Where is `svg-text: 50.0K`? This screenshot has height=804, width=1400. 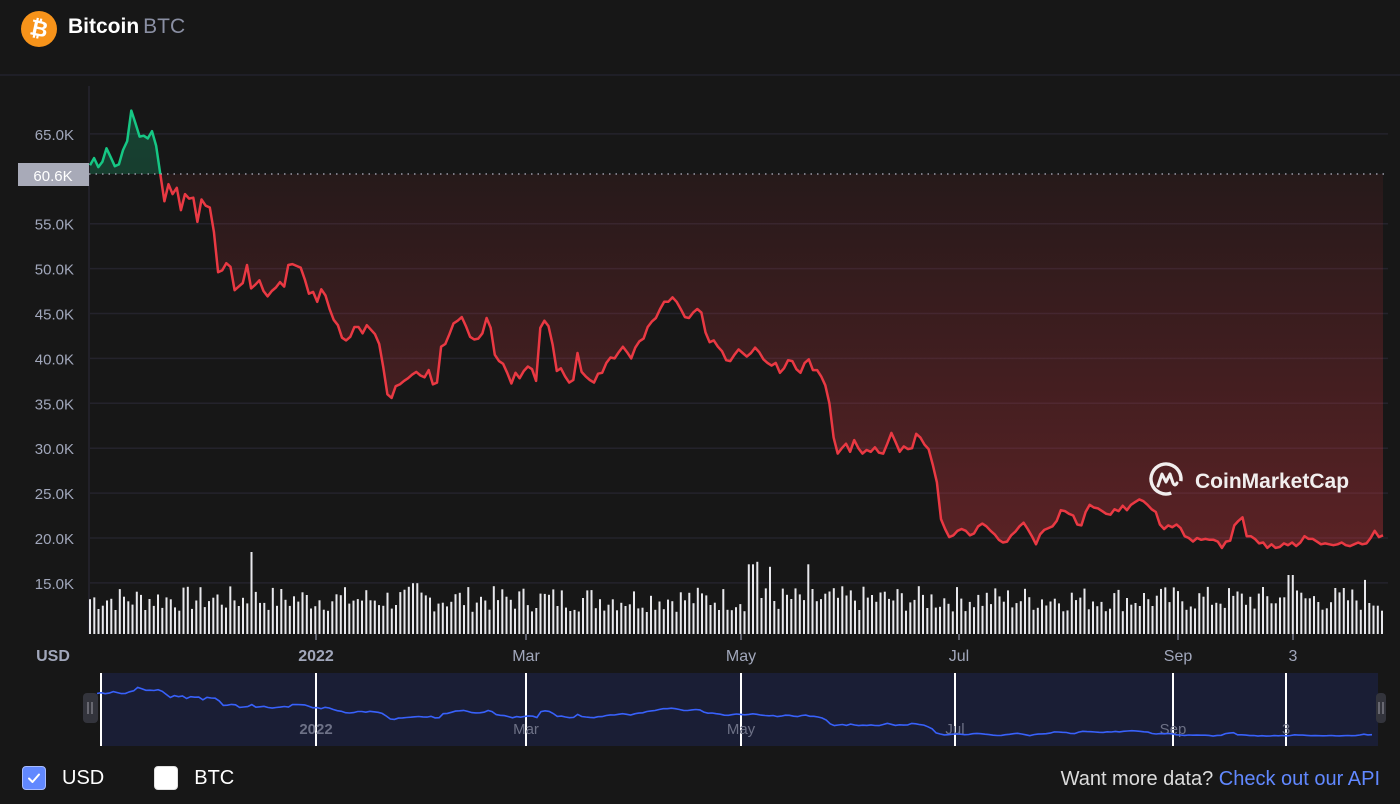
svg-text: 50.0K is located at coordinates (54, 270).